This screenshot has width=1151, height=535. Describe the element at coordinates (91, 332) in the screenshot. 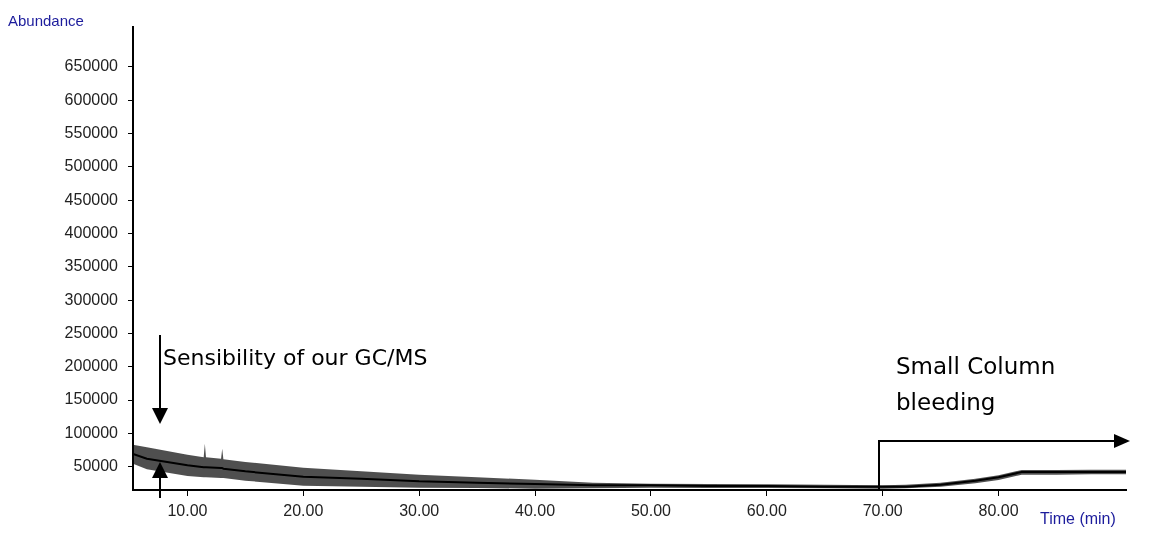

I see `y-tick-label: 250000` at that location.